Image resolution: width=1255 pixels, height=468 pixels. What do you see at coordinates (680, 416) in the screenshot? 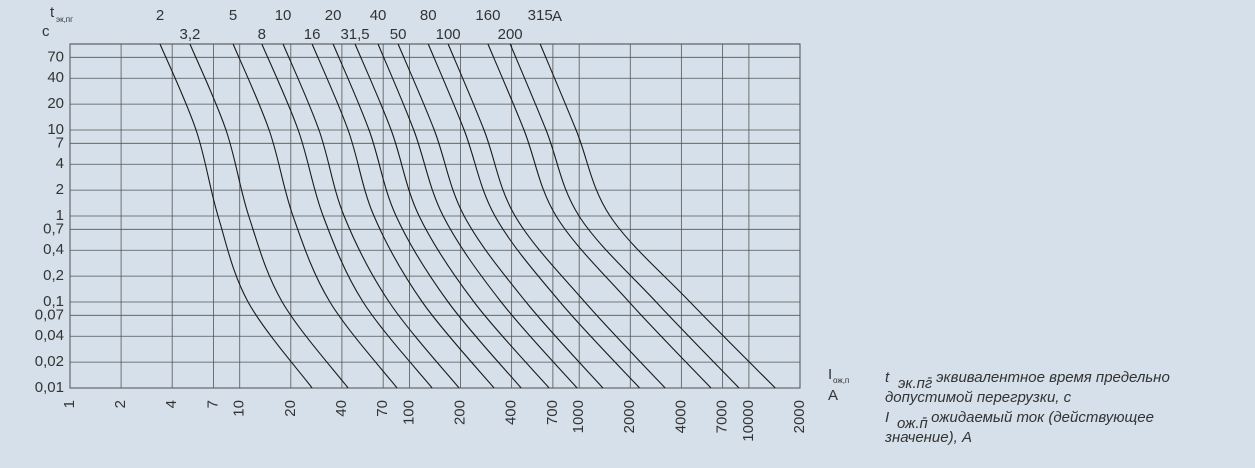
I see `x-tick-label: 4000` at bounding box center [680, 416].